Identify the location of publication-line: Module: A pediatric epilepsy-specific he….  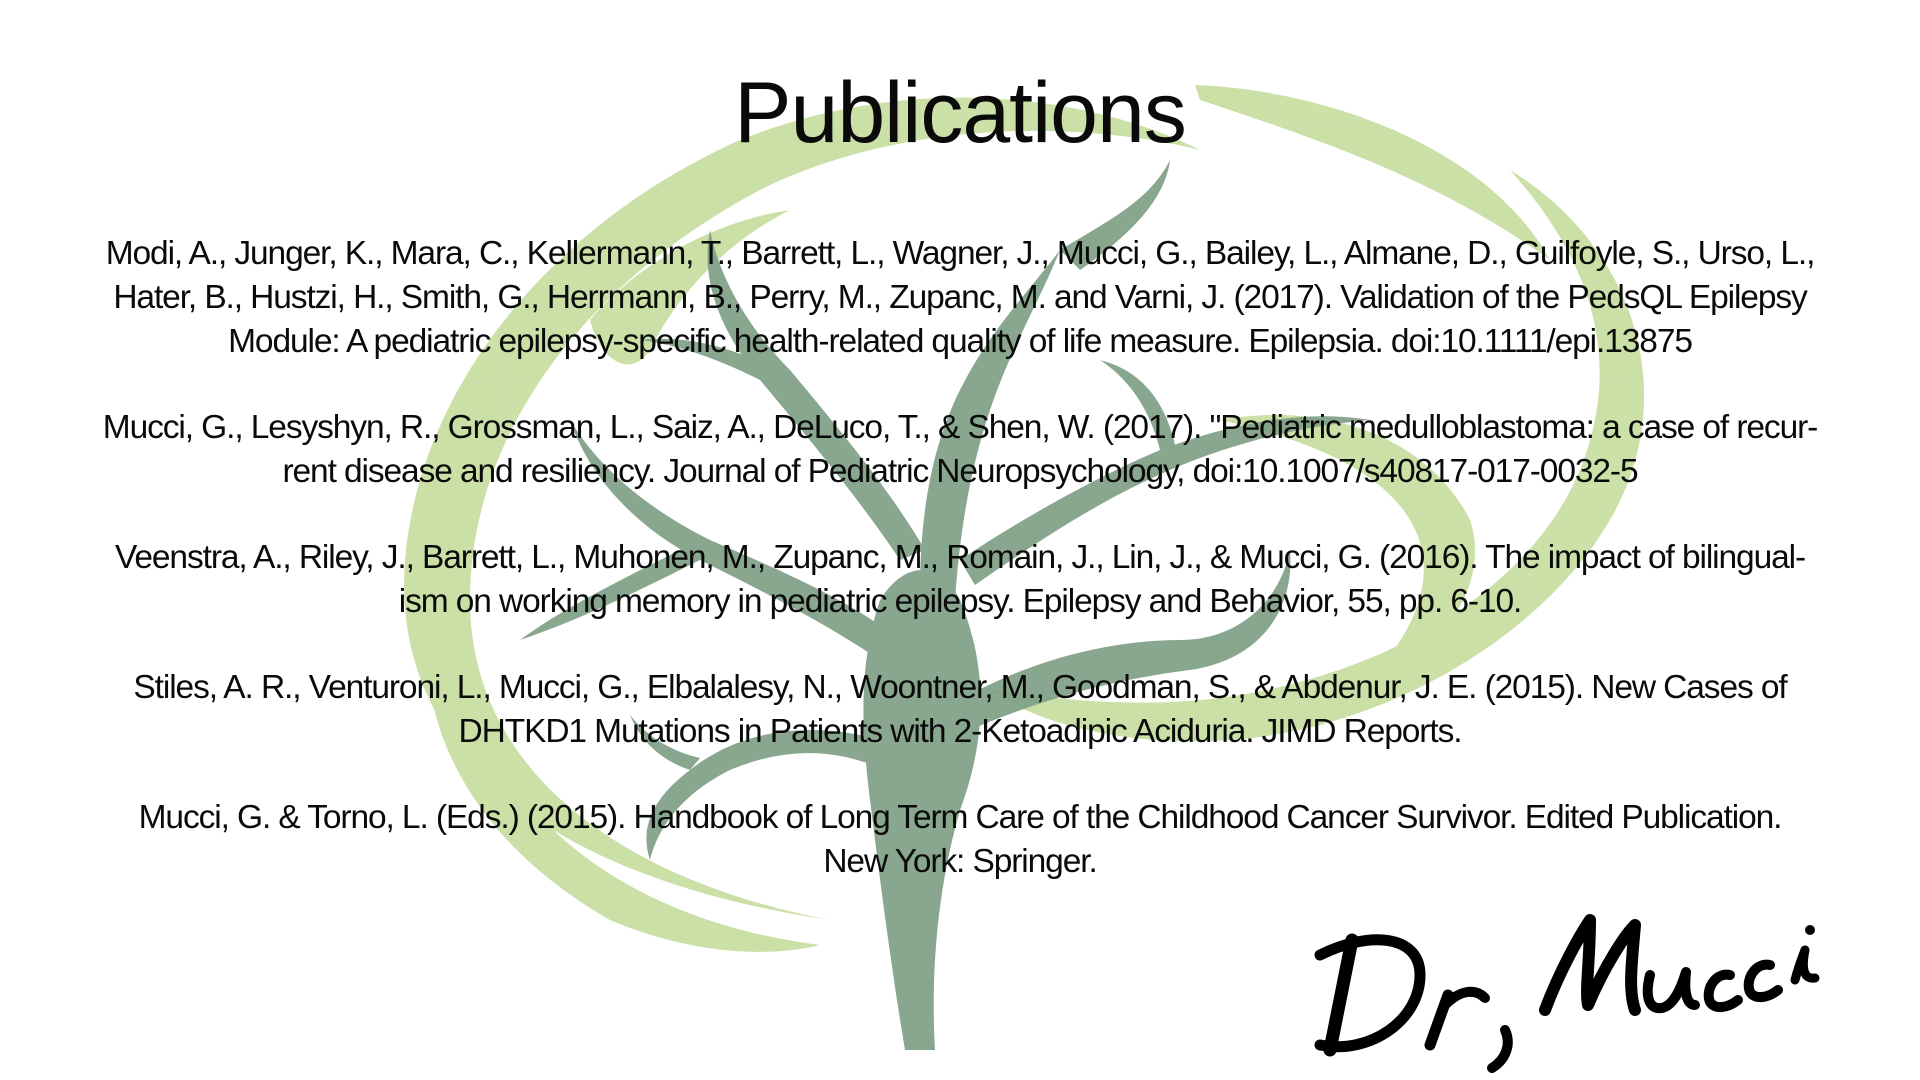
(960, 341).